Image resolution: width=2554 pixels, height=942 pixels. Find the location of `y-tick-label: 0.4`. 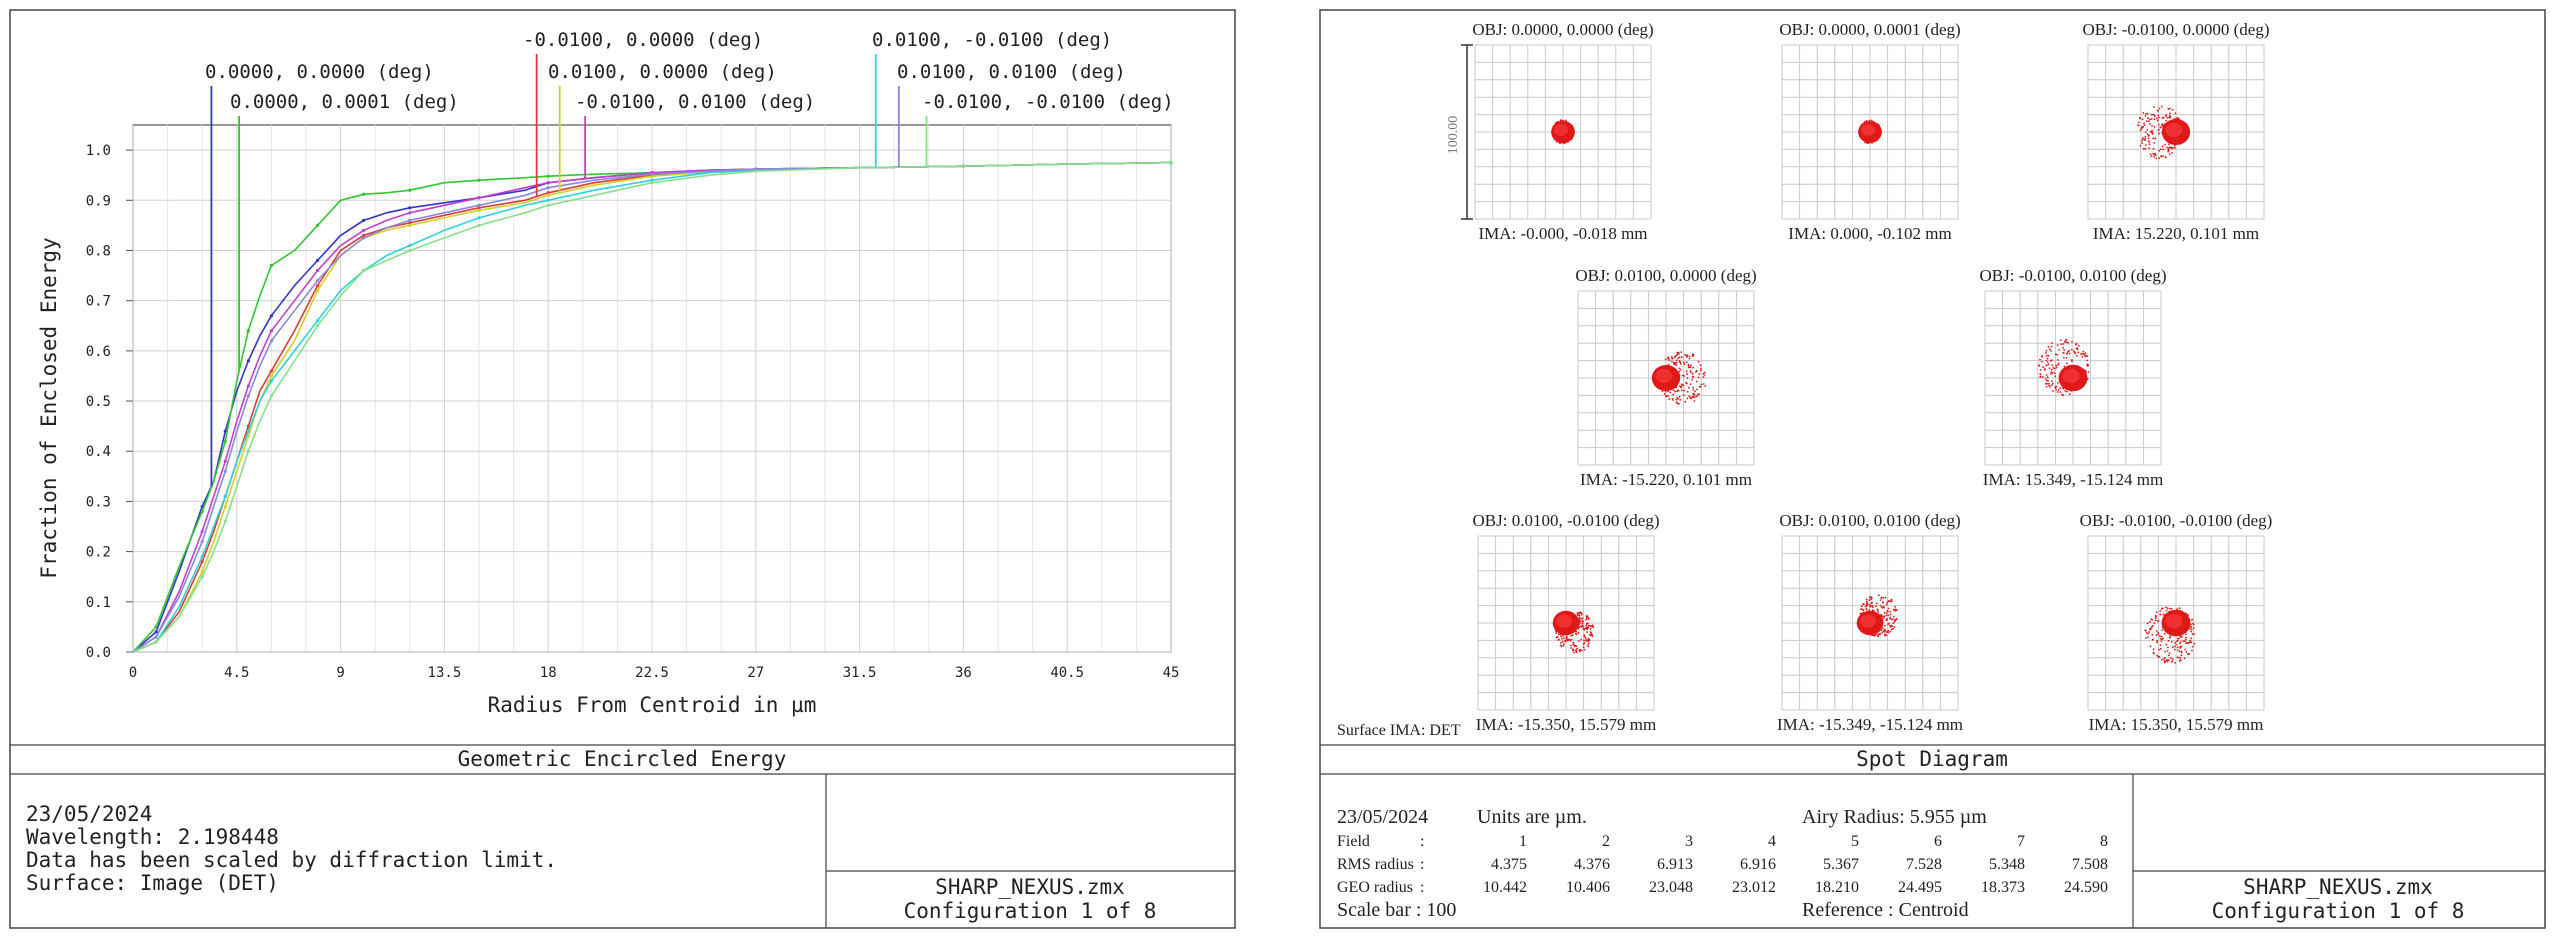

y-tick-label: 0.4 is located at coordinates (98, 452).